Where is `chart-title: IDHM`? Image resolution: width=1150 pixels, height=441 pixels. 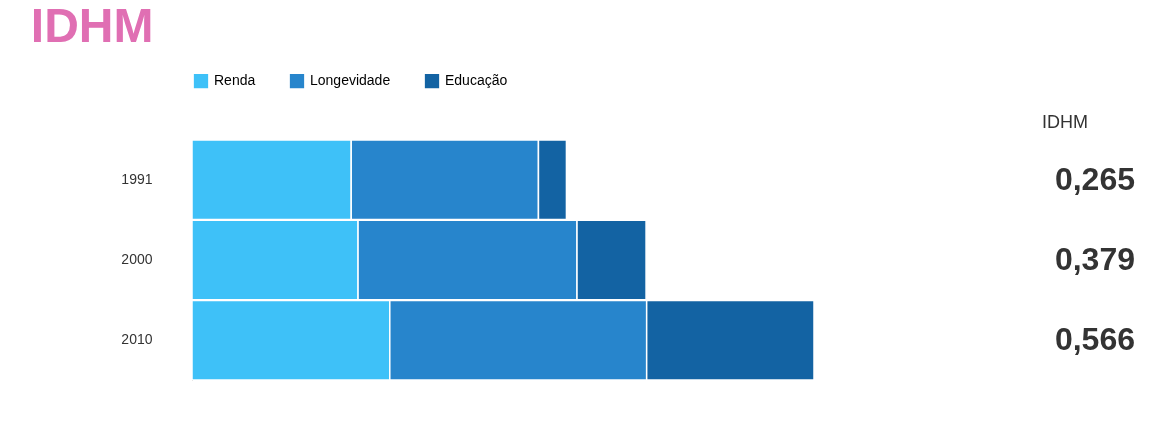 chart-title: IDHM is located at coordinates (92, 26).